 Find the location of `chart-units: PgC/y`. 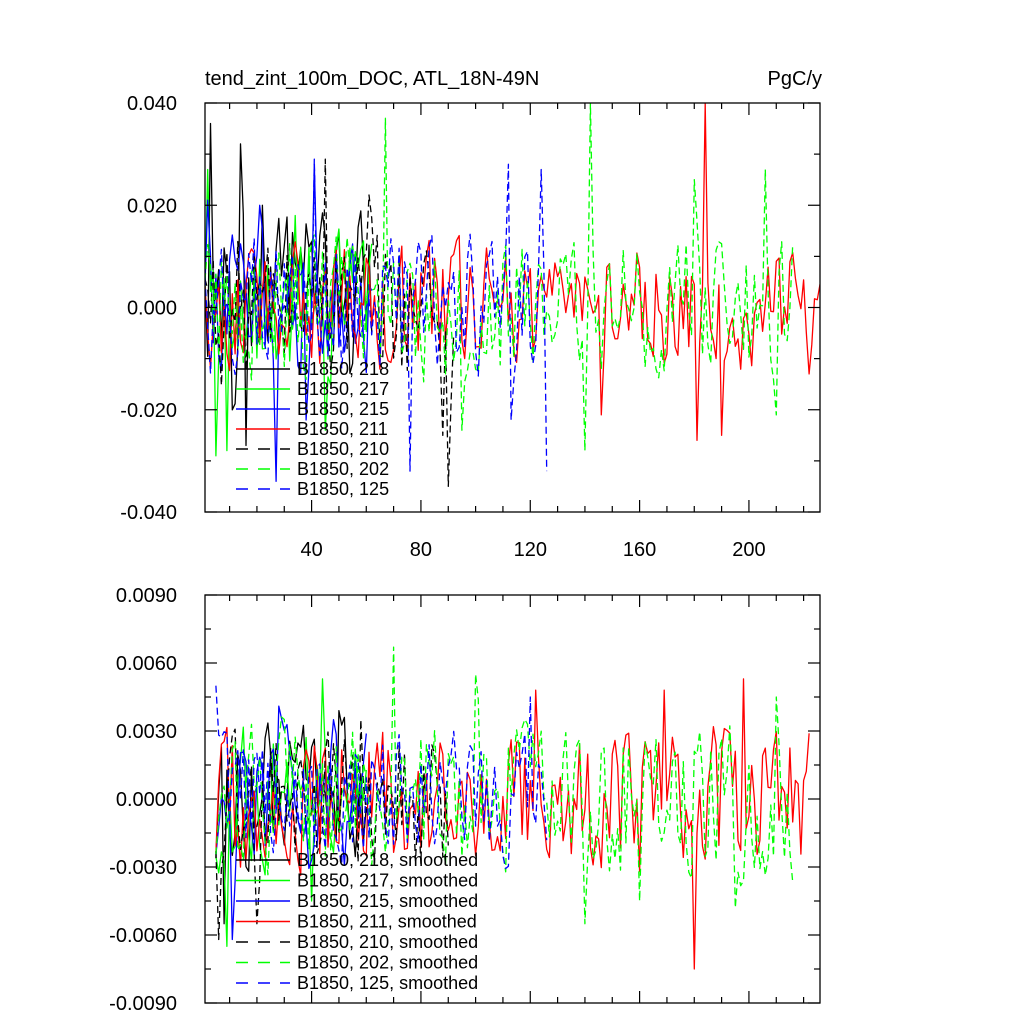

chart-units: PgC/y is located at coordinates (795, 79).